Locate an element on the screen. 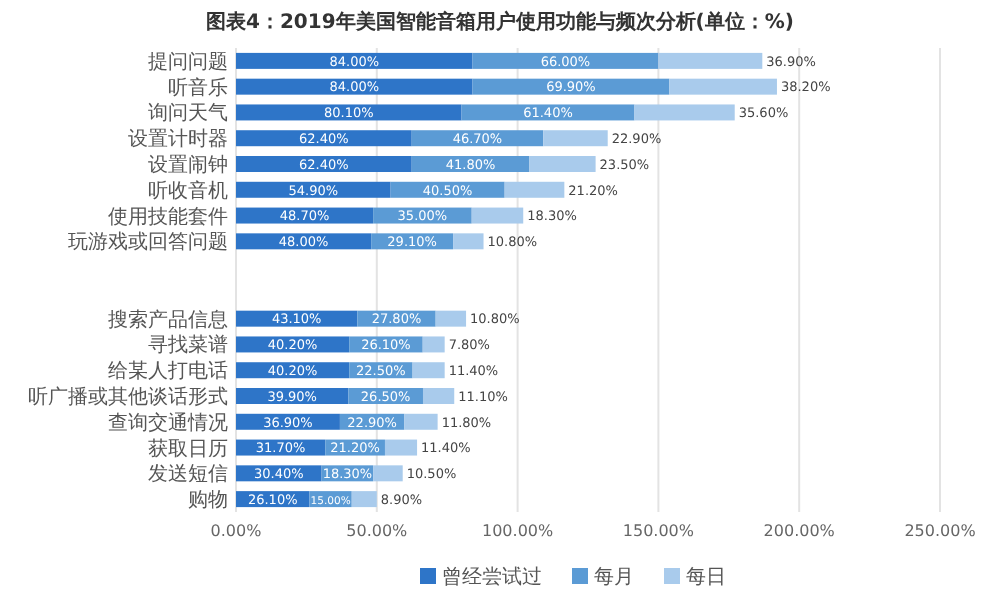 The image size is (1000, 600). y-tick-label: 听音乐 is located at coordinates (198, 87).